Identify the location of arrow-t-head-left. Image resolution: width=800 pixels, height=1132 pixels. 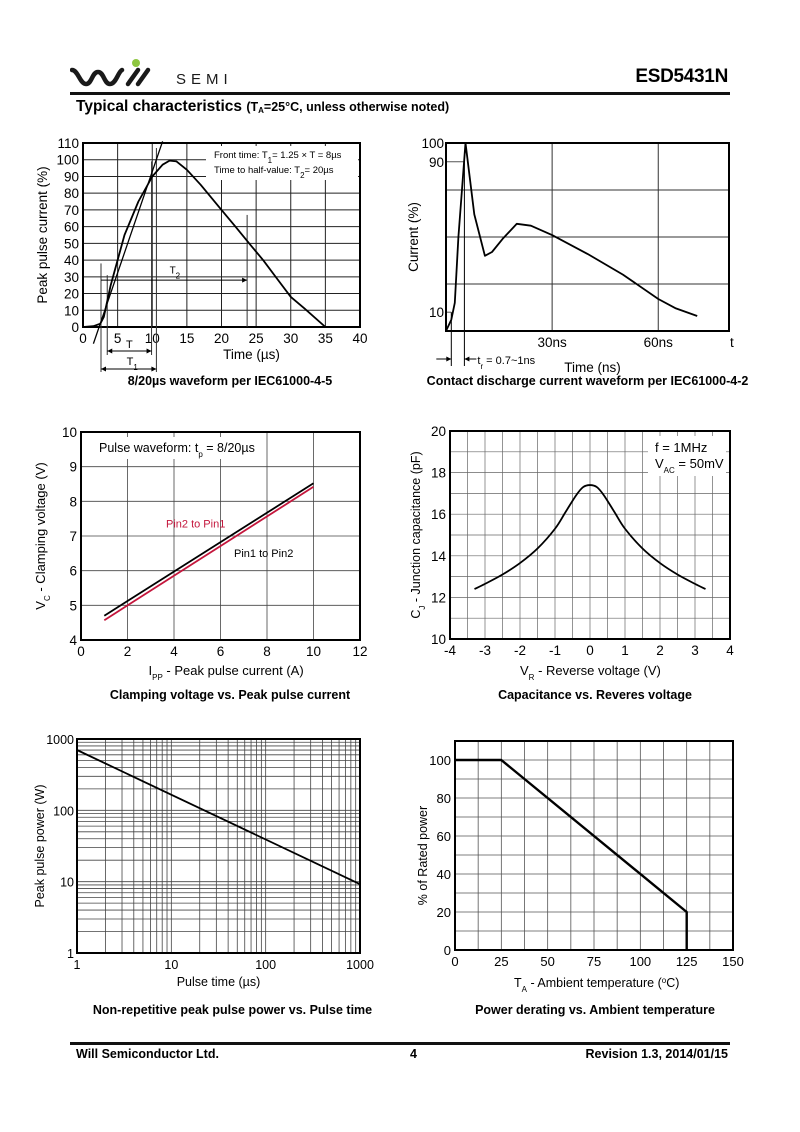
(110, 351).